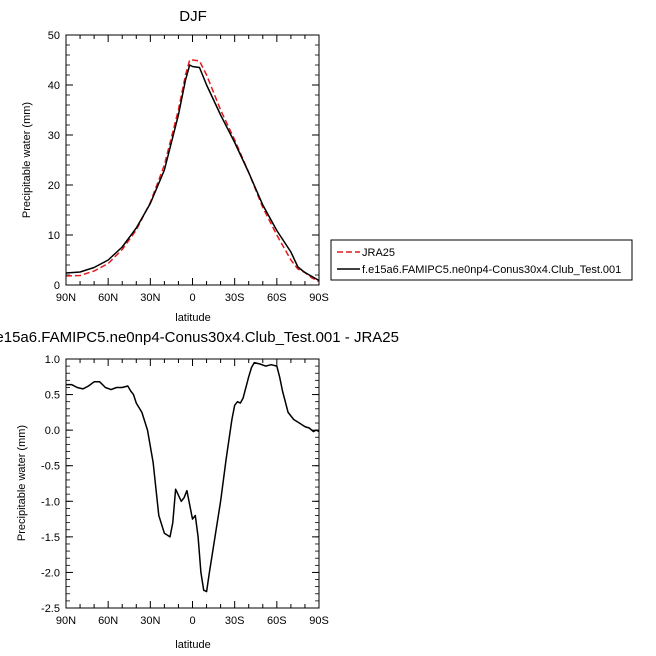  I want to click on y-tick-label: -0.5, so click(50, 467).